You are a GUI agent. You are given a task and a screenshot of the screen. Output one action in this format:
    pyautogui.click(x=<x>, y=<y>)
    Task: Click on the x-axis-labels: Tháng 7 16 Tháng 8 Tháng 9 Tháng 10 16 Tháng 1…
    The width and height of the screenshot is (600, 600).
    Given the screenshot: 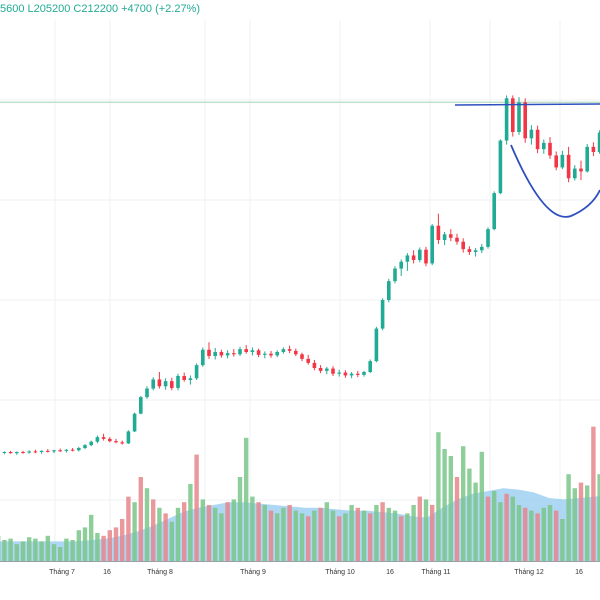 What is the action you would take?
    pyautogui.click(x=316, y=572)
    